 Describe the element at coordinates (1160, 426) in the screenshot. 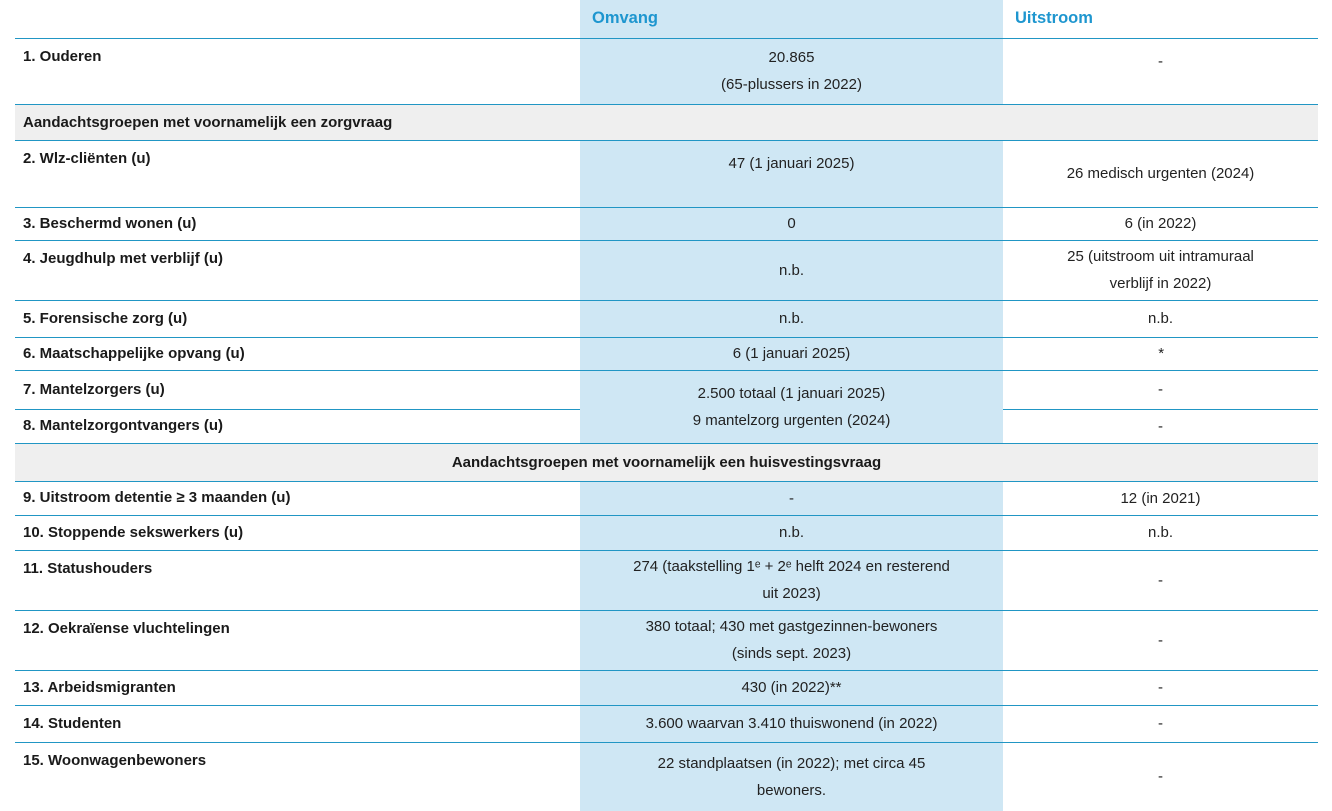

I see `uitstroom-value-8: -` at that location.